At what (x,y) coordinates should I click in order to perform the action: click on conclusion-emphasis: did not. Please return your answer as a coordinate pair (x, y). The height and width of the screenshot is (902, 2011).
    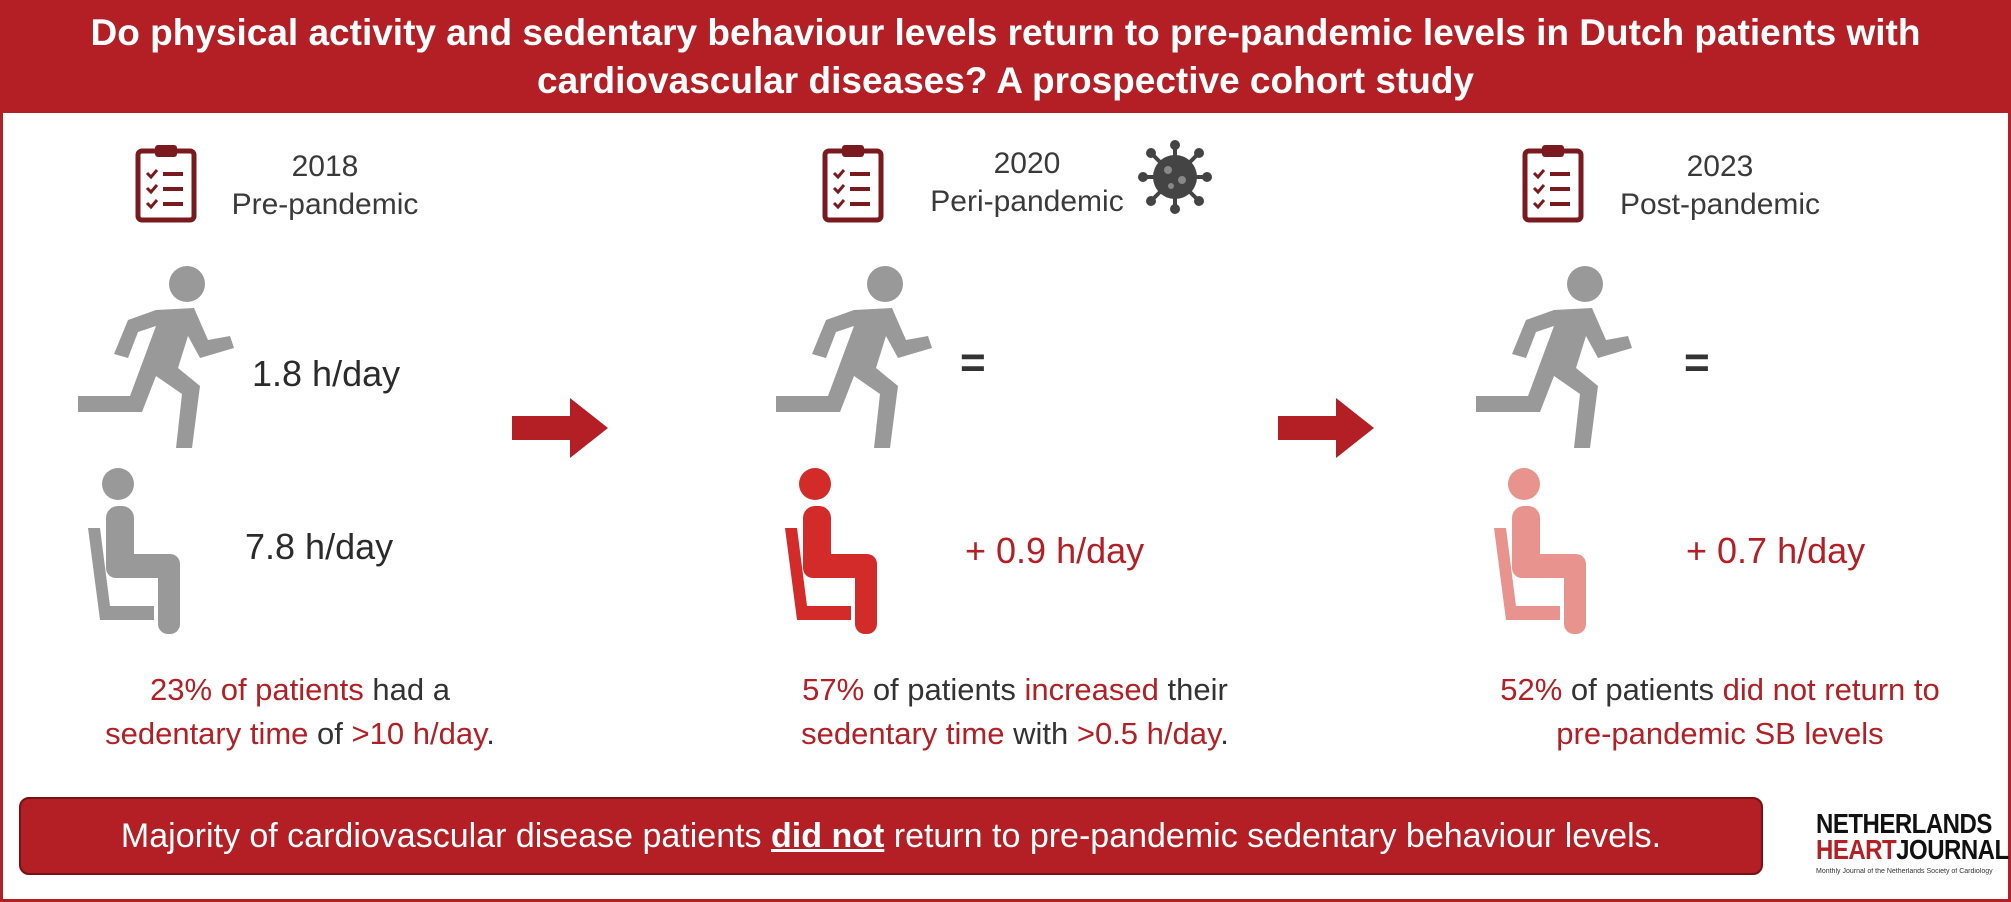
    Looking at the image, I should click on (828, 835).